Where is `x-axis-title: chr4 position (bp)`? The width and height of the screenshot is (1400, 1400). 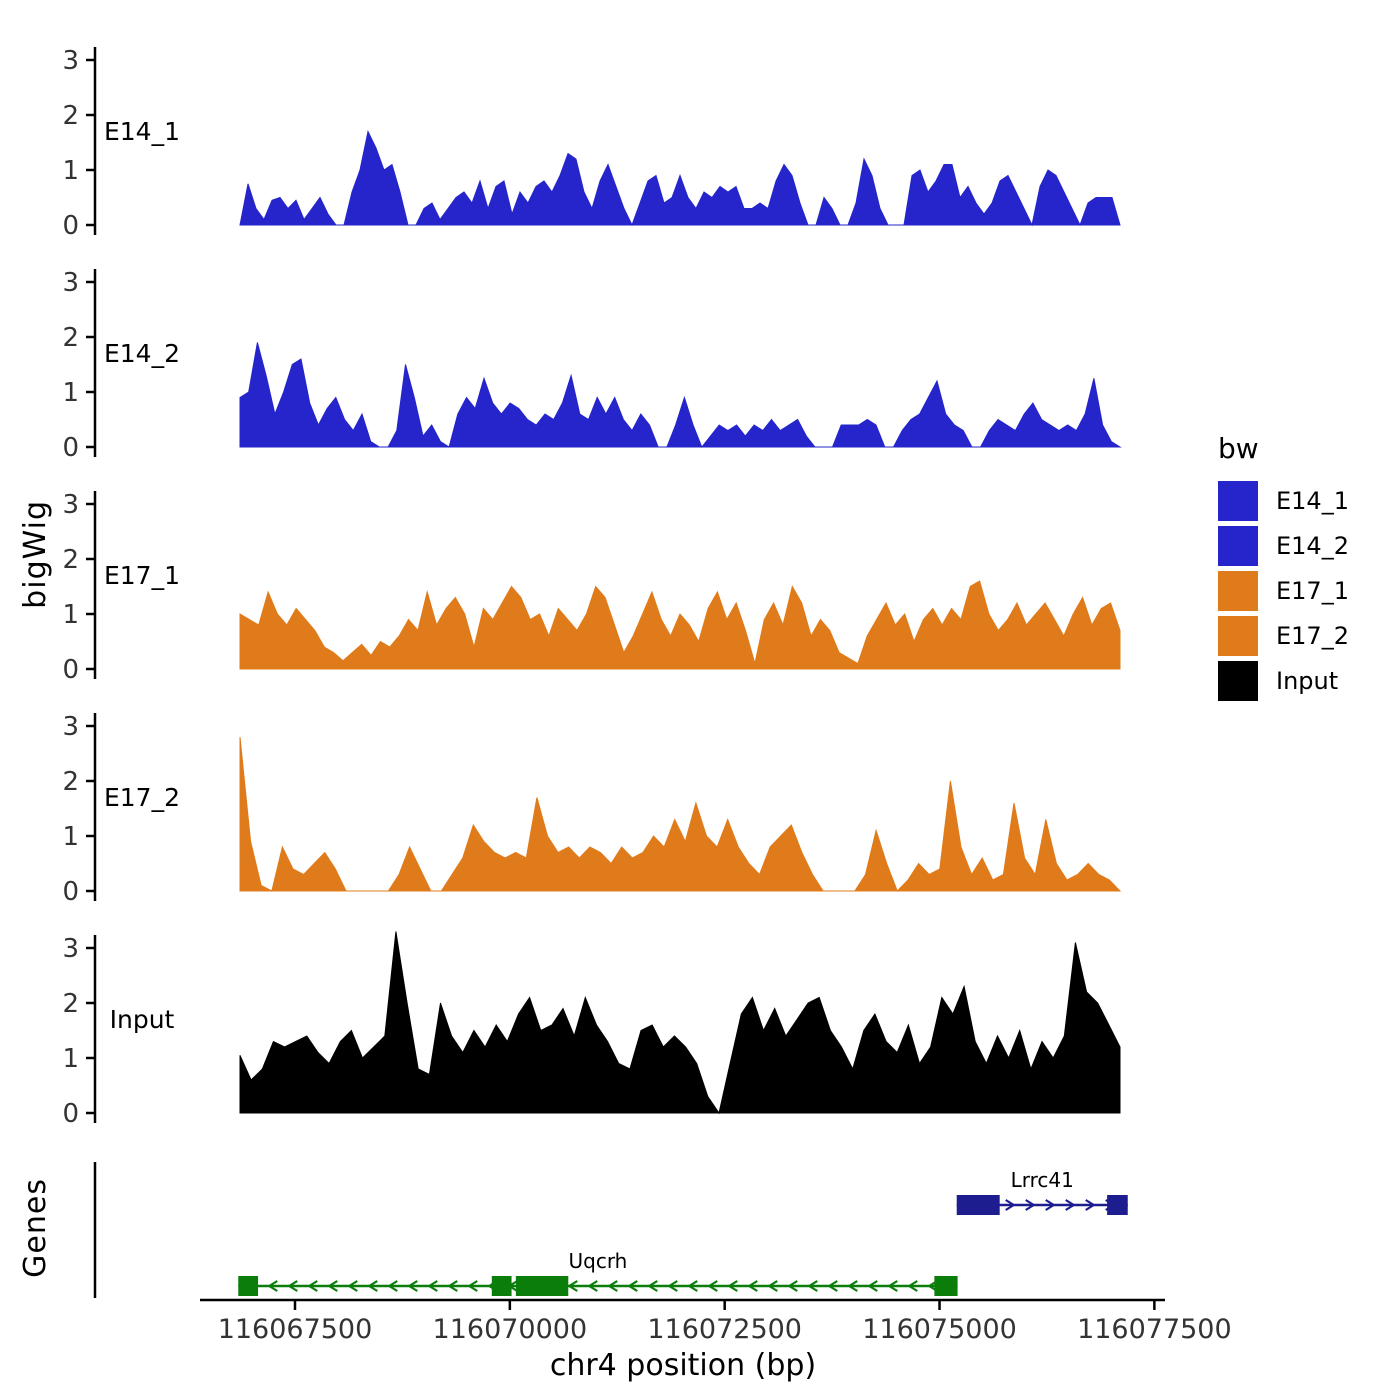 x-axis-title: chr4 position (bp) is located at coordinates (683, 1365).